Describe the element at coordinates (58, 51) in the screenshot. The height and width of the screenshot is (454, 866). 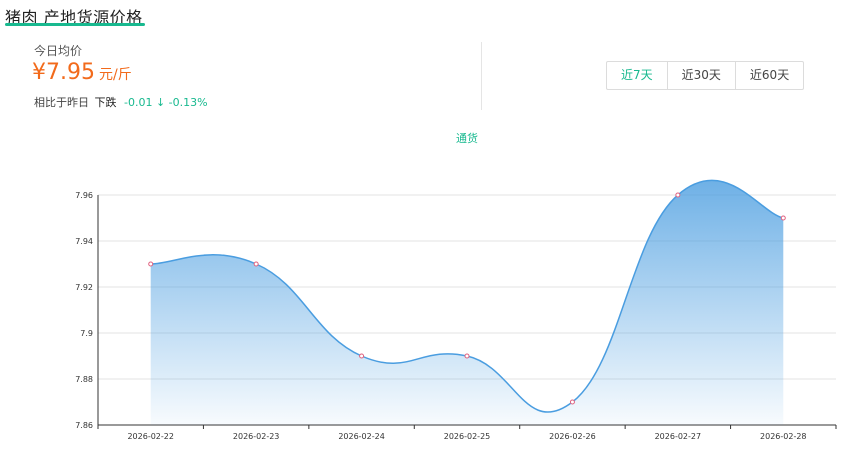
I see `today-price-label: 今日均价` at that location.